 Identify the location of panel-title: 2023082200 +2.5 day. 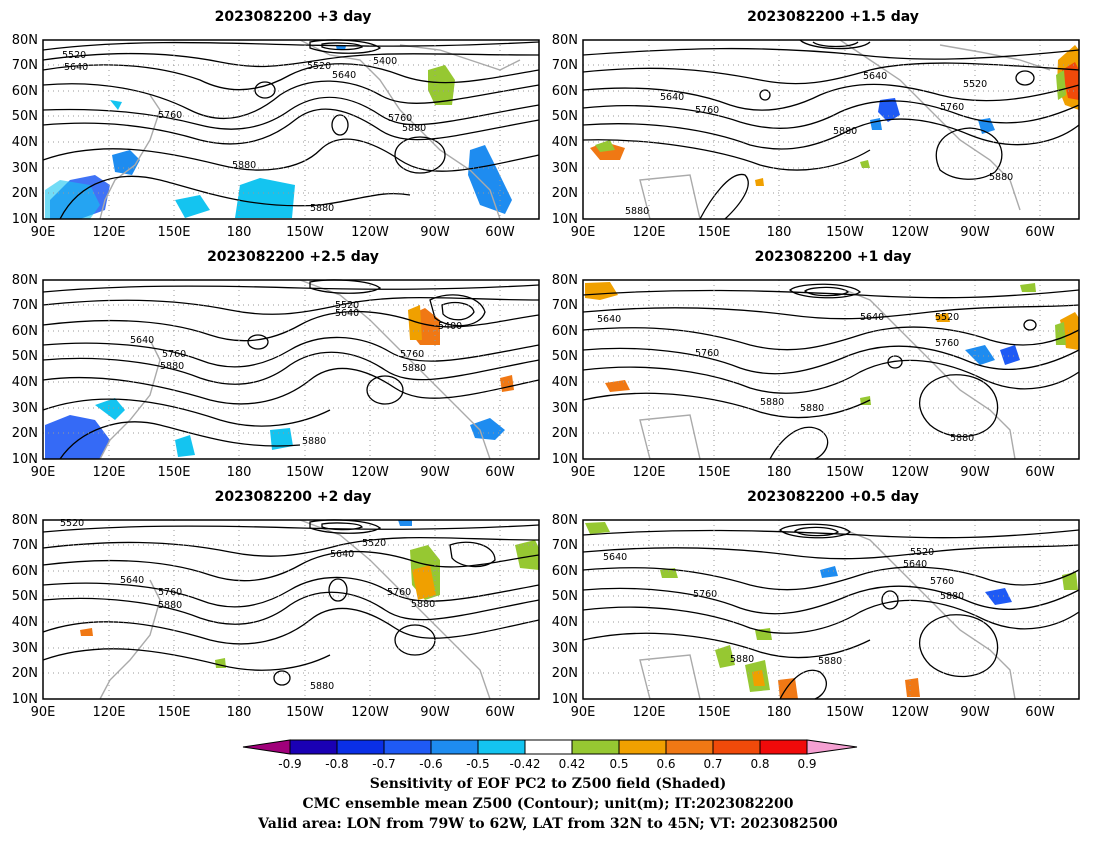
(293, 257).